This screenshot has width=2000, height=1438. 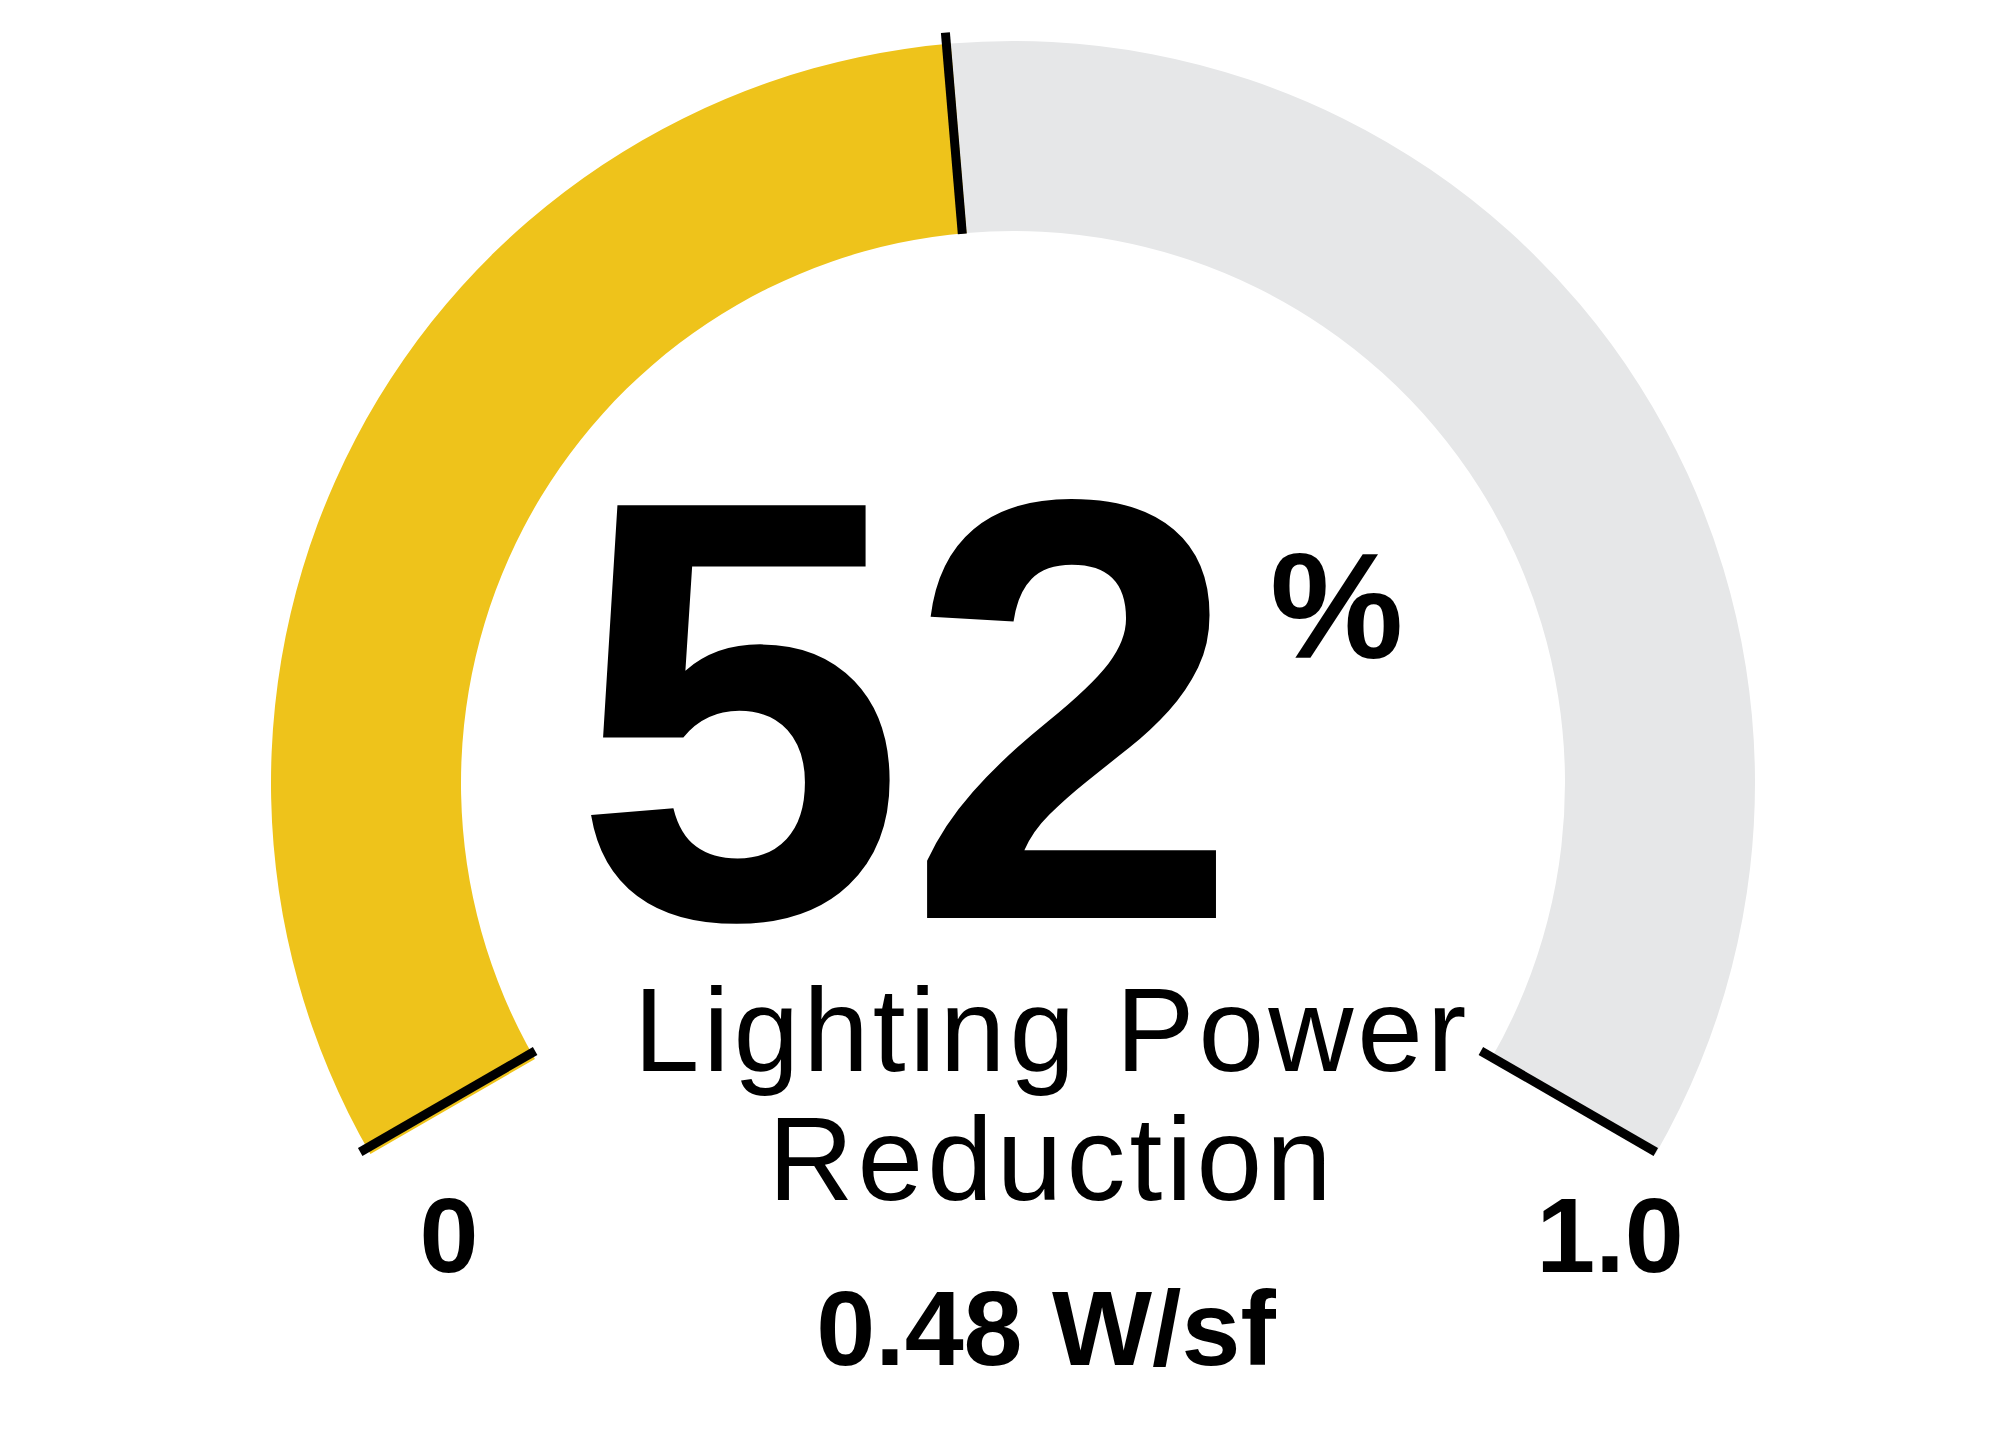 I want to click on text: 1.0, so click(x=1610, y=1235).